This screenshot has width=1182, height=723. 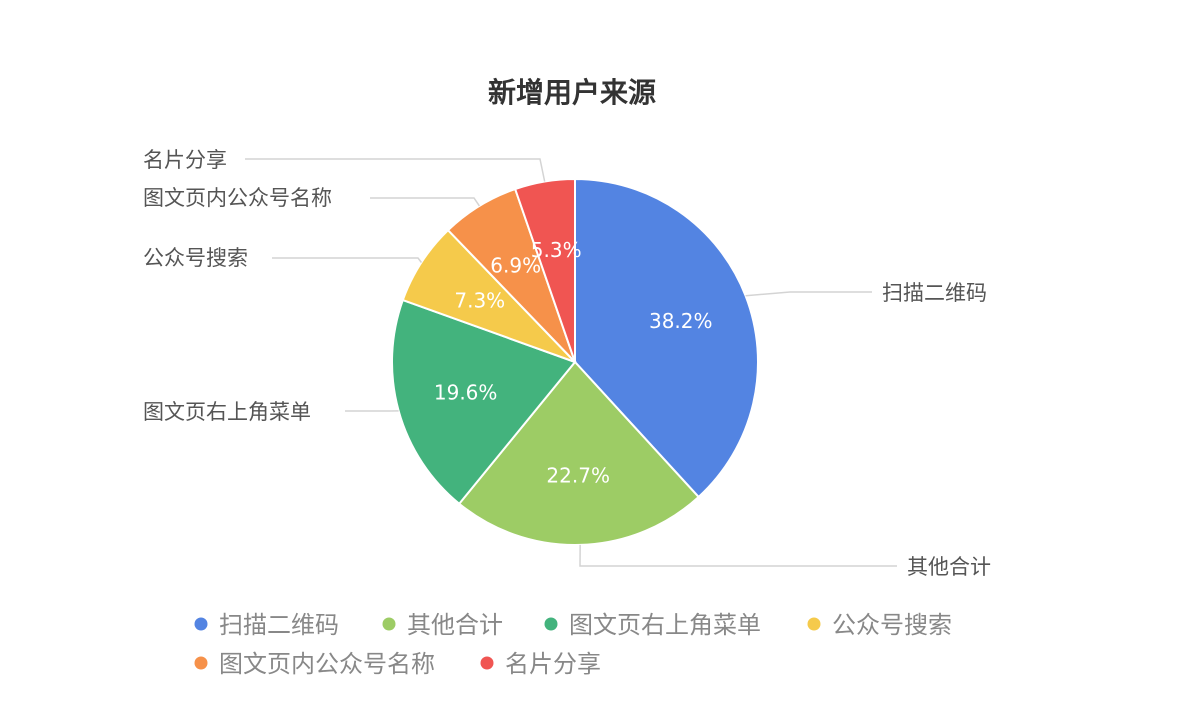 I want to click on slice-category-label-4: 图文页内公众号名称, so click(x=237, y=198).